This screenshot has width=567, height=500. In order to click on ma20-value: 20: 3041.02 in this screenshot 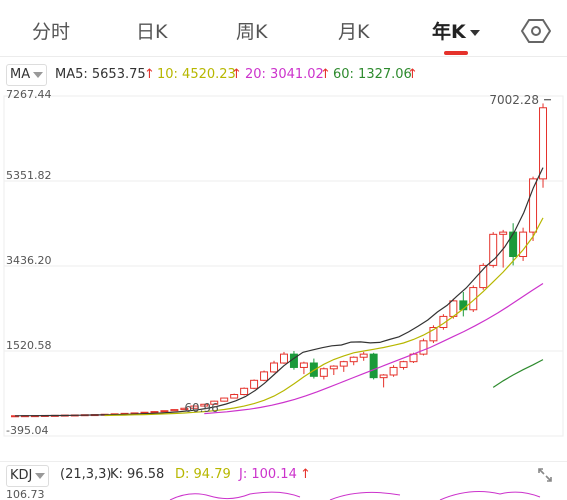, I will do `click(284, 74)`.